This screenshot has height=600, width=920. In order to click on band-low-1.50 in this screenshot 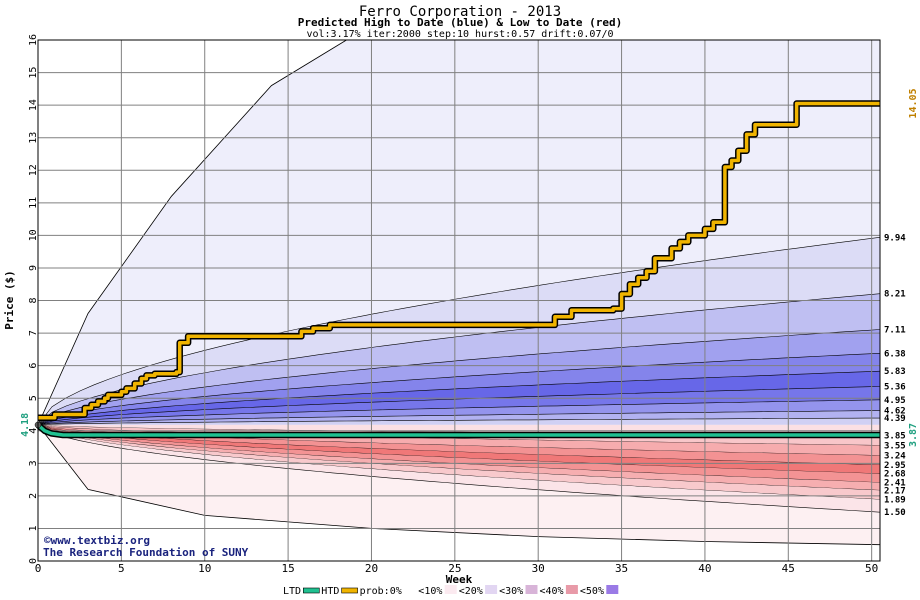, I will do `click(459, 468)`.